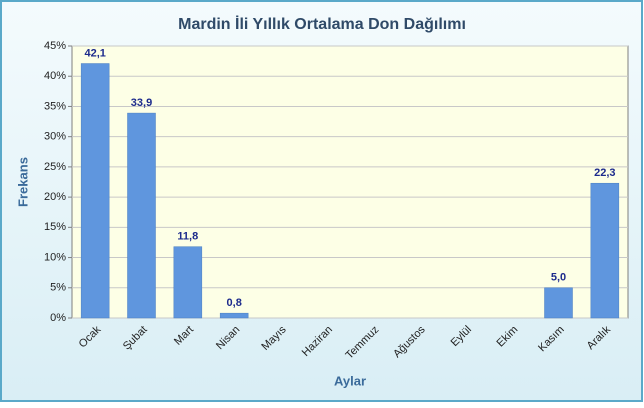  What do you see at coordinates (234, 303) in the screenshot?
I see `data-label: 0,8` at bounding box center [234, 303].